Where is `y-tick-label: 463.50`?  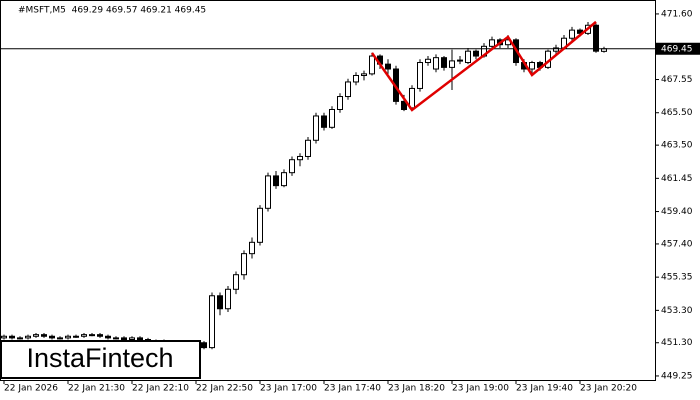 y-tick-label: 463.50 is located at coordinates (677, 146).